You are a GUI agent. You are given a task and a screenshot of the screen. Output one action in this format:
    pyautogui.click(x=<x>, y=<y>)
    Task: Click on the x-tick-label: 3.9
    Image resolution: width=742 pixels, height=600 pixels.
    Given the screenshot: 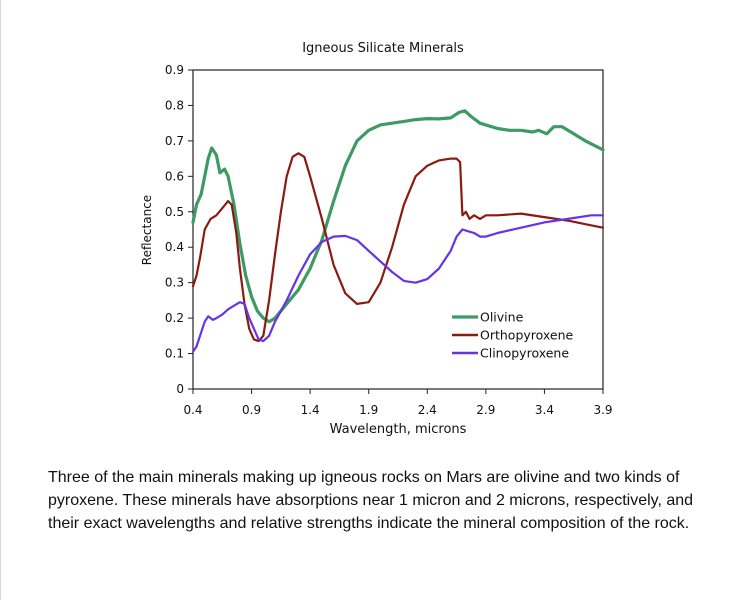 What is the action you would take?
    pyautogui.click(x=602, y=410)
    